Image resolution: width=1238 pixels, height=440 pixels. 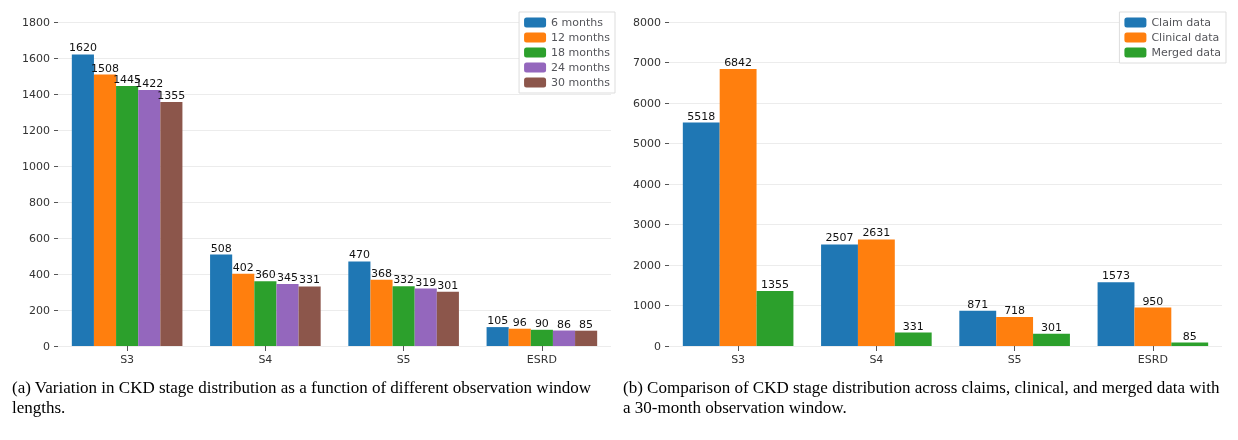 What do you see at coordinates (876, 233) in the screenshot?
I see `data-label: 2631` at bounding box center [876, 233].